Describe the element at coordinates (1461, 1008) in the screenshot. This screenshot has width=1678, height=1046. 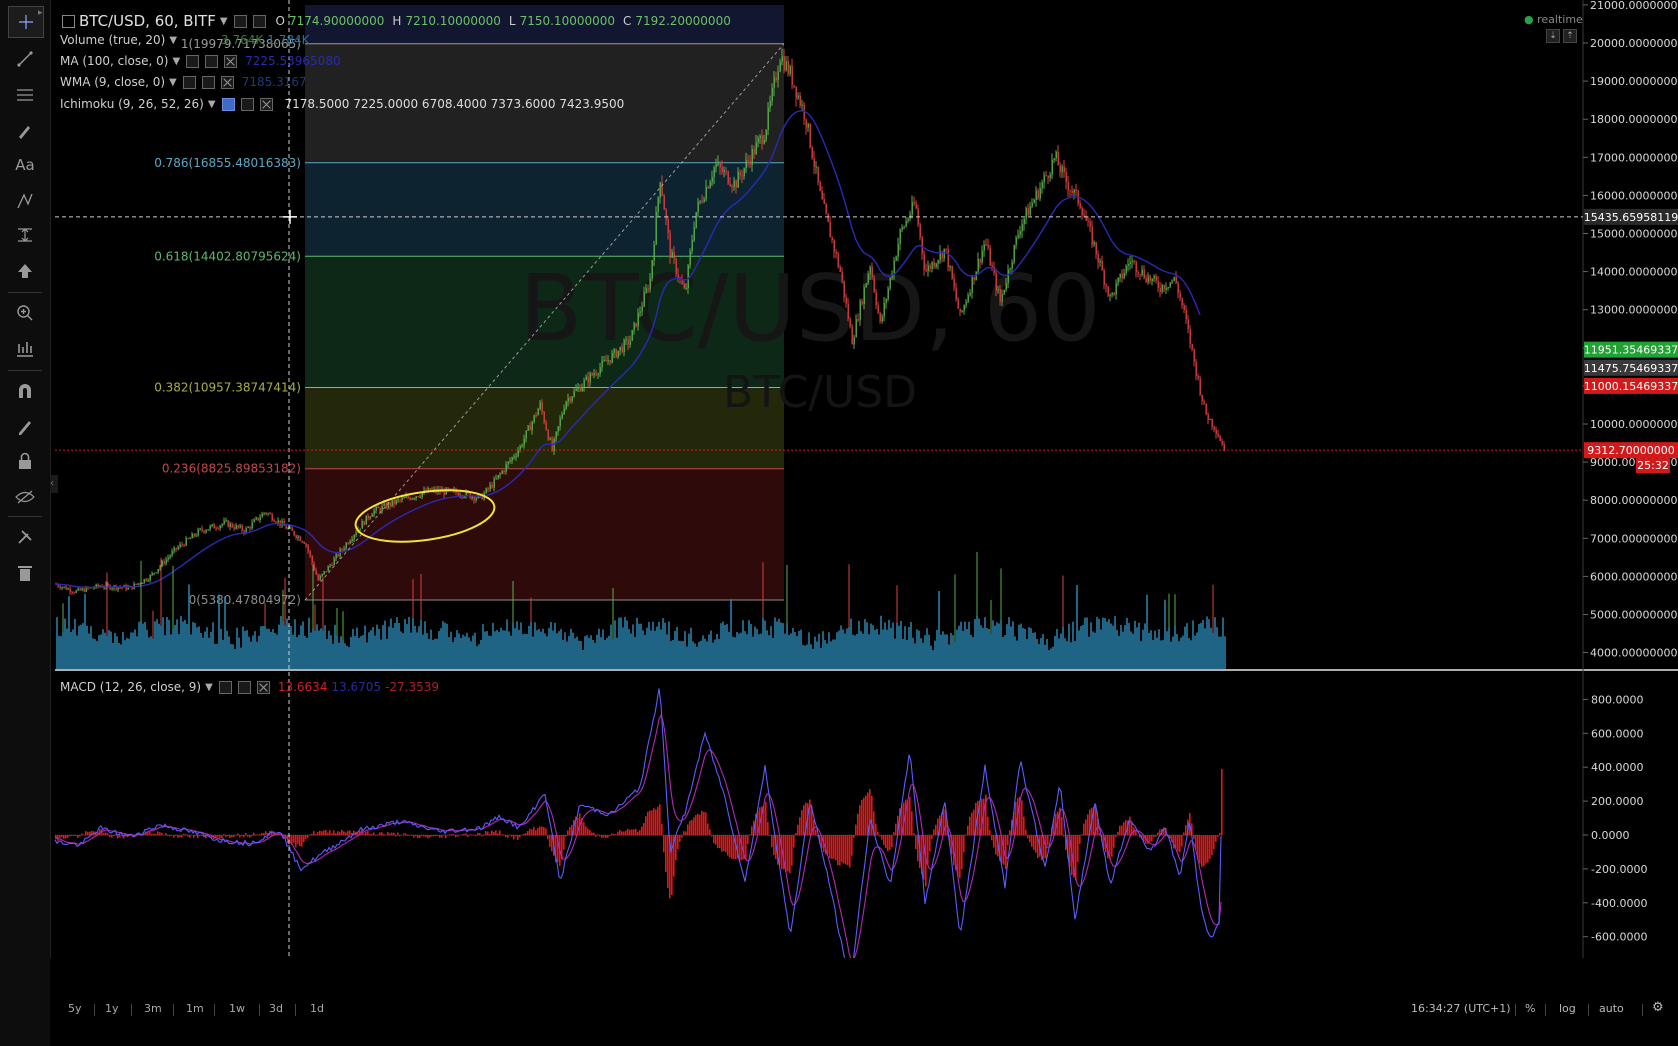
I see `clock: 16:34:27 (UTC+1)` at that location.